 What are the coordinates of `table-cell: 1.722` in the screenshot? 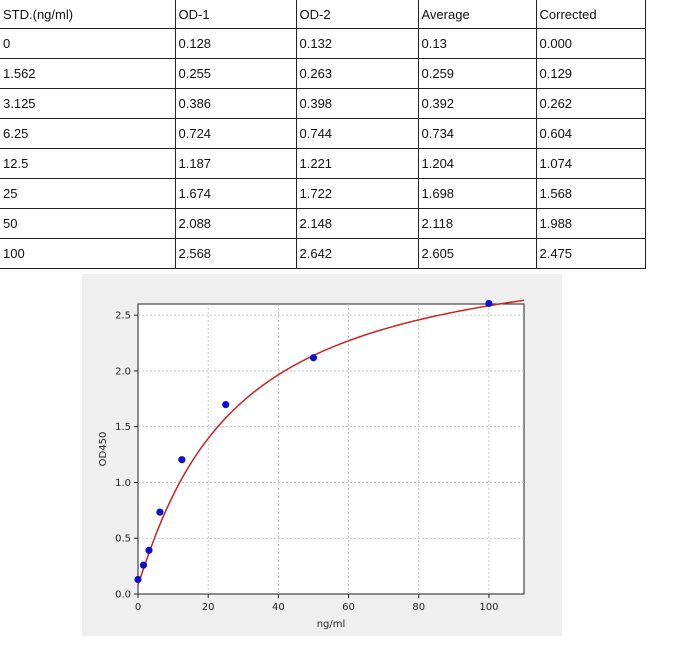 It's located at (357, 193).